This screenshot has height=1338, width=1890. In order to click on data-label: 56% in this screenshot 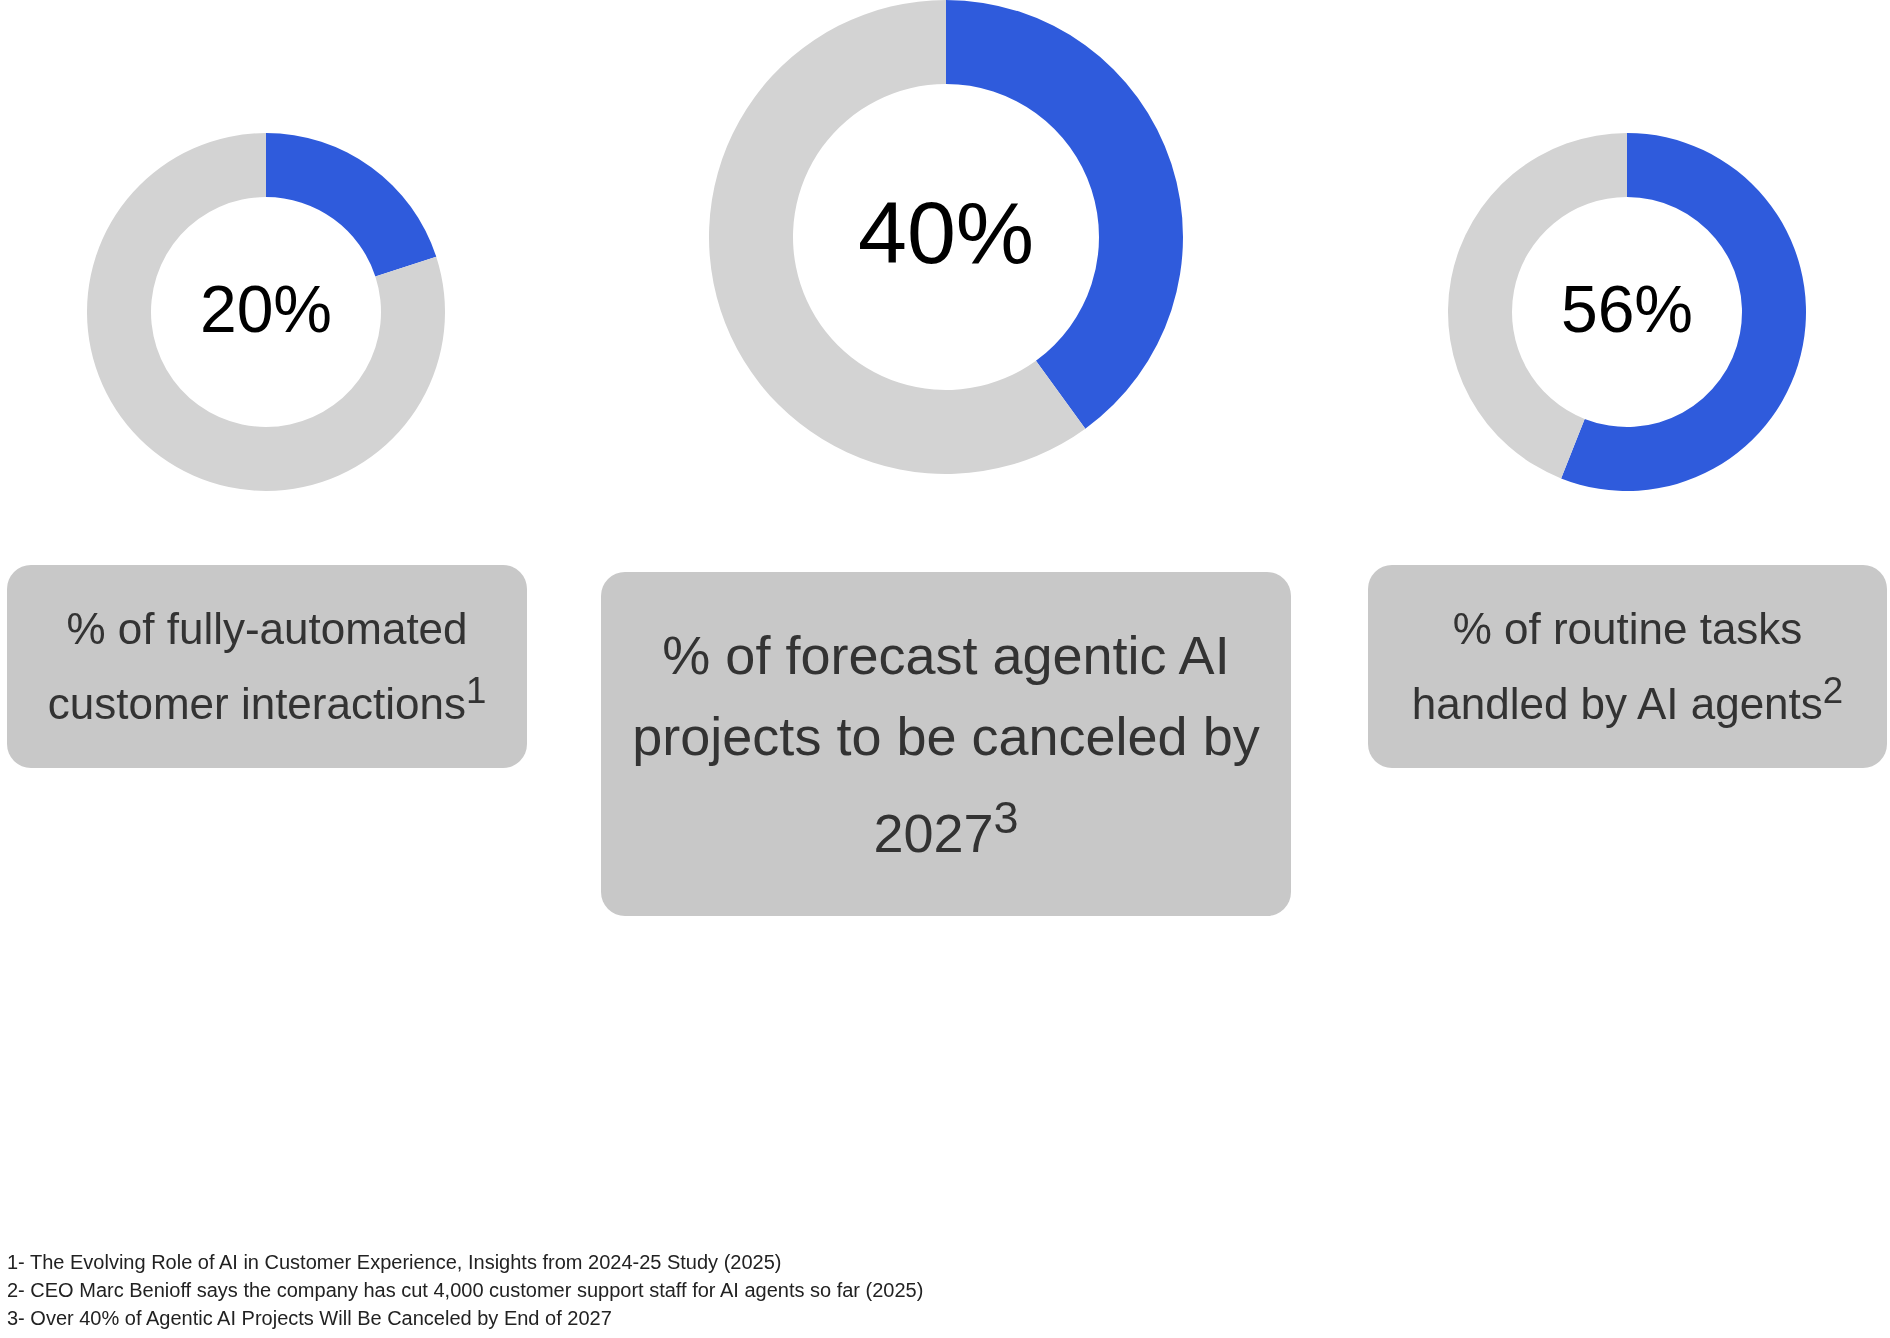, I will do `click(1627, 309)`.